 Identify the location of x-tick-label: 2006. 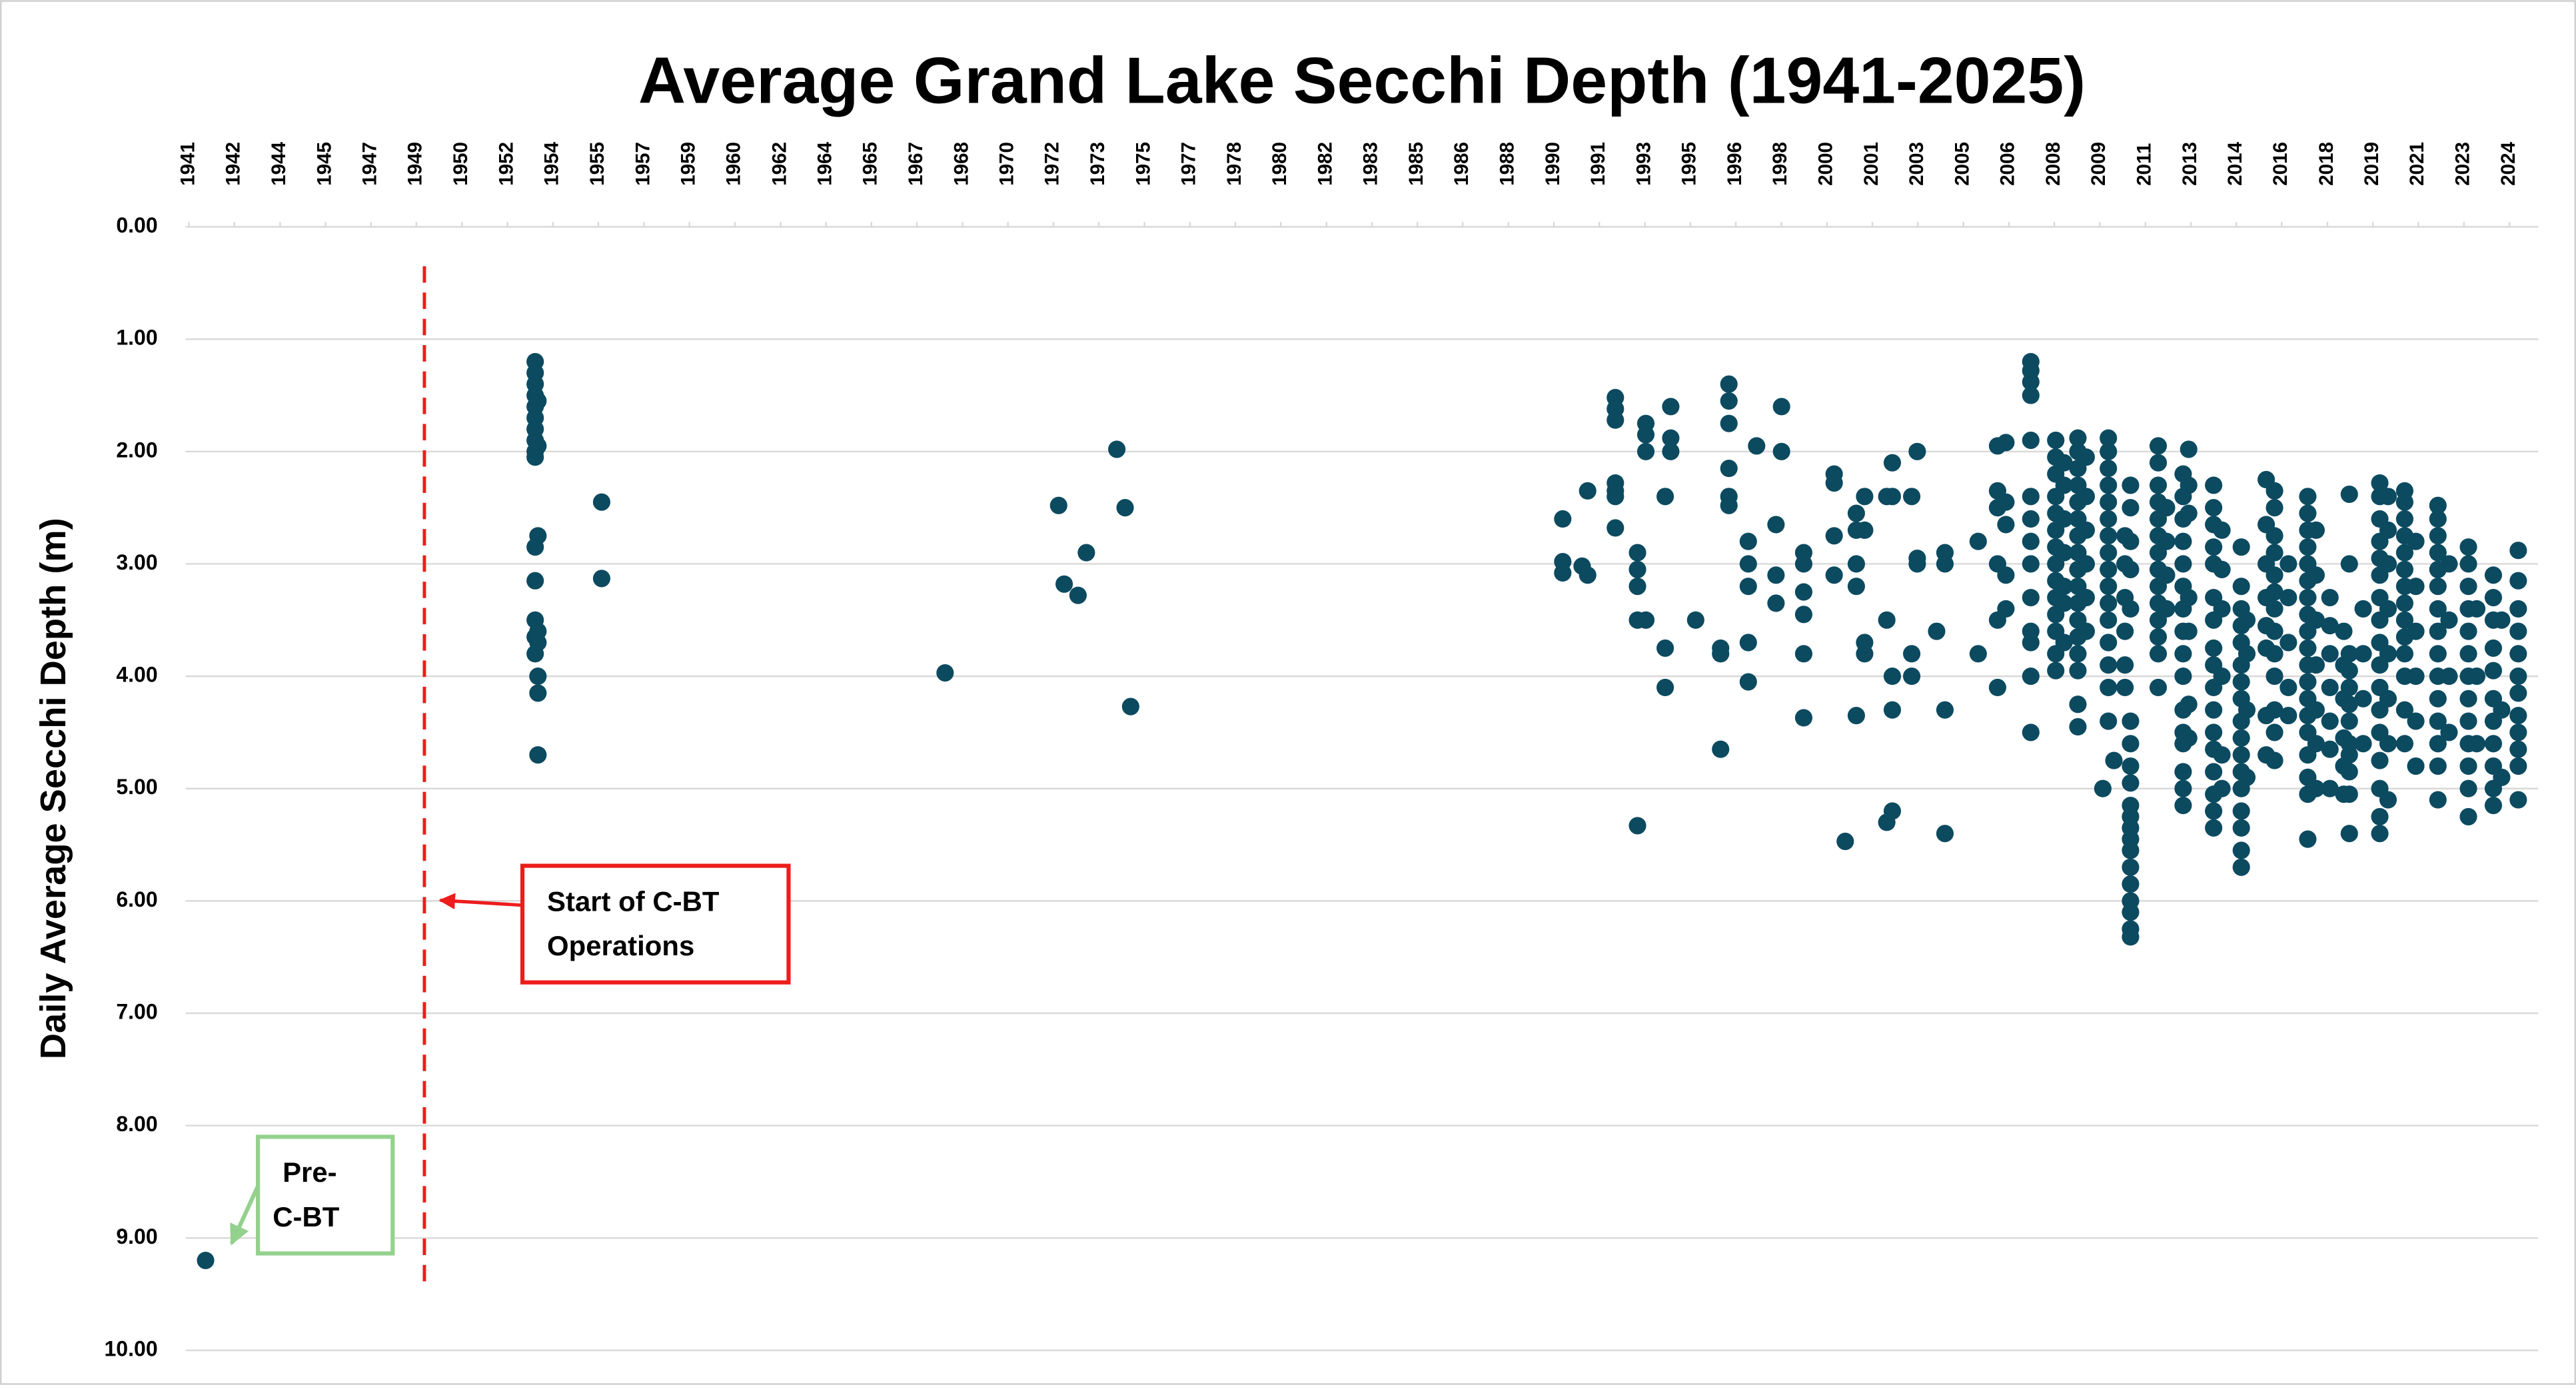
(2008, 164).